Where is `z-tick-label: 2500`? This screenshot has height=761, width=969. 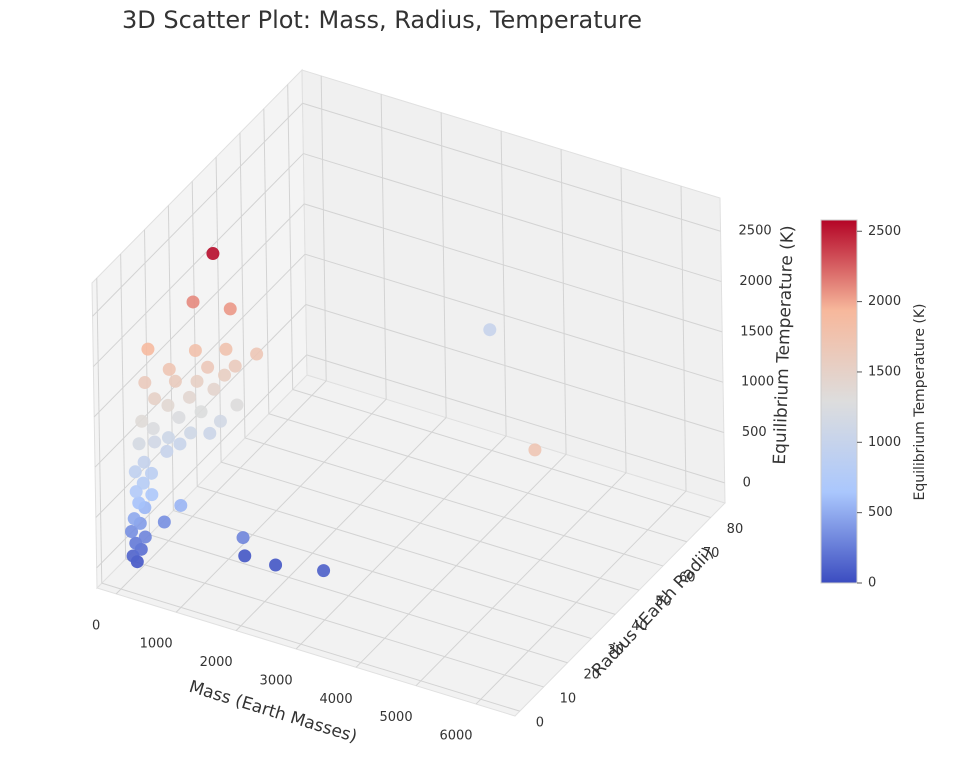 z-tick-label: 2500 is located at coordinates (755, 231).